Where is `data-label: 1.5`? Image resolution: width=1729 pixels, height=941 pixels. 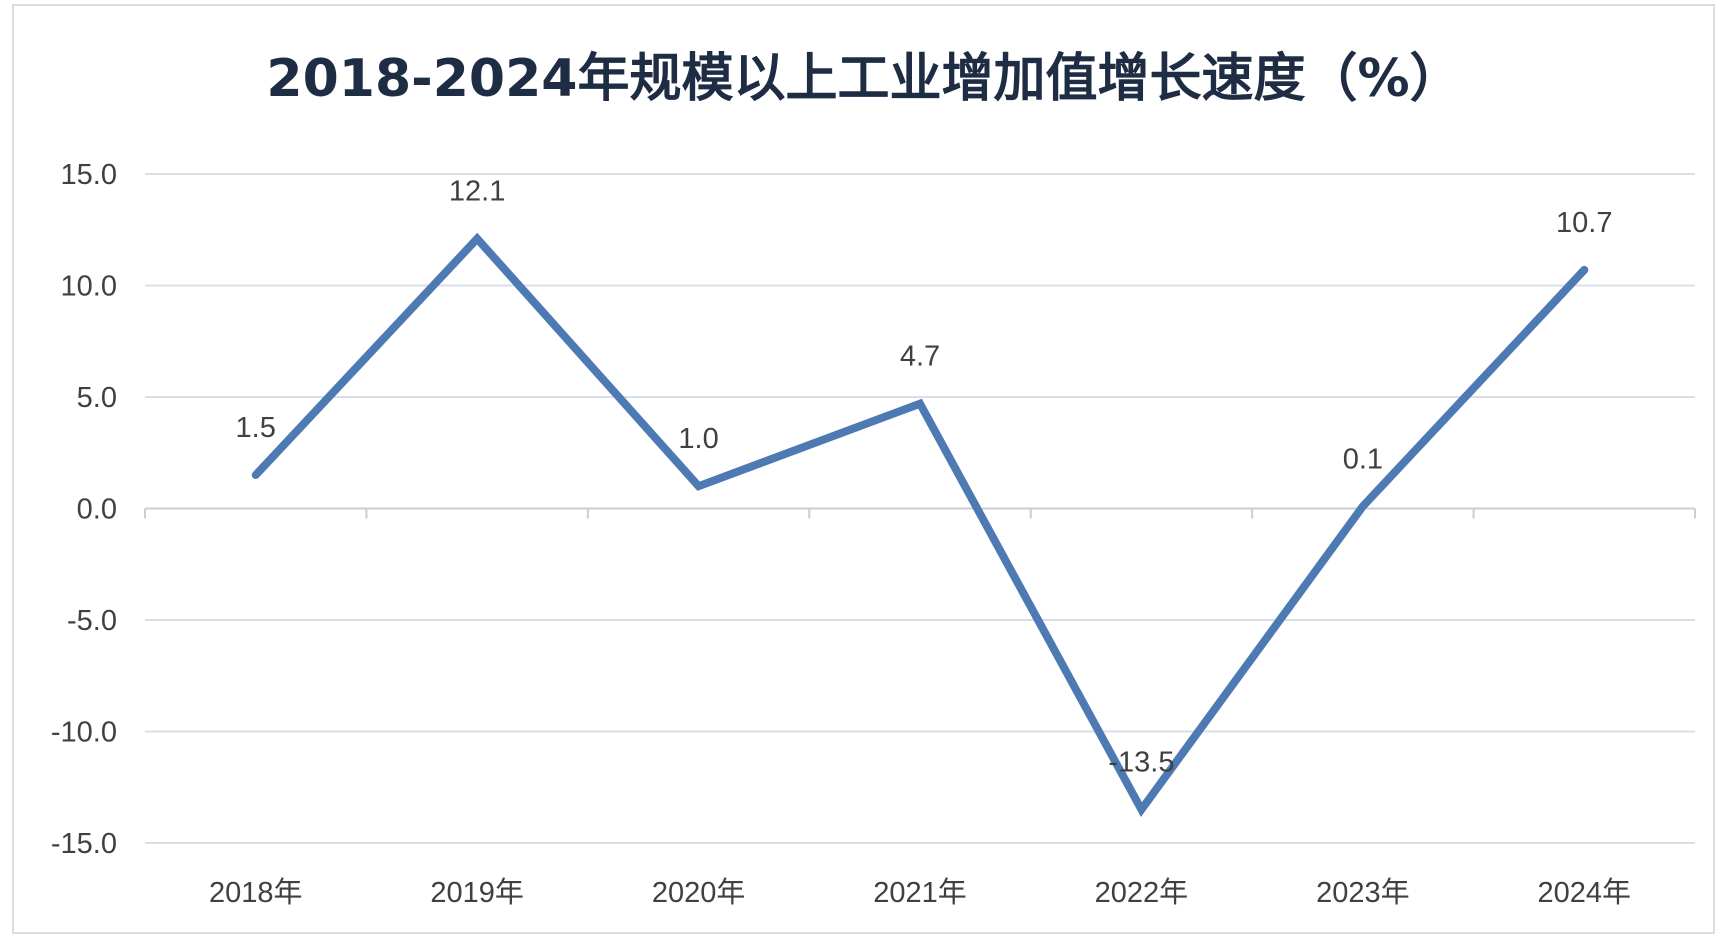 data-label: 1.5 is located at coordinates (256, 428).